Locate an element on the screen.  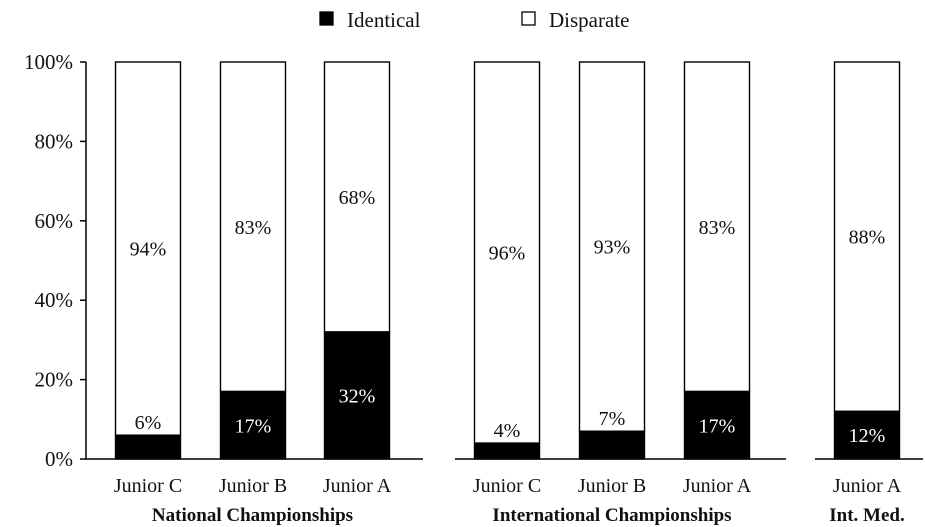
data-label-identical: 12% is located at coordinates (867, 436).